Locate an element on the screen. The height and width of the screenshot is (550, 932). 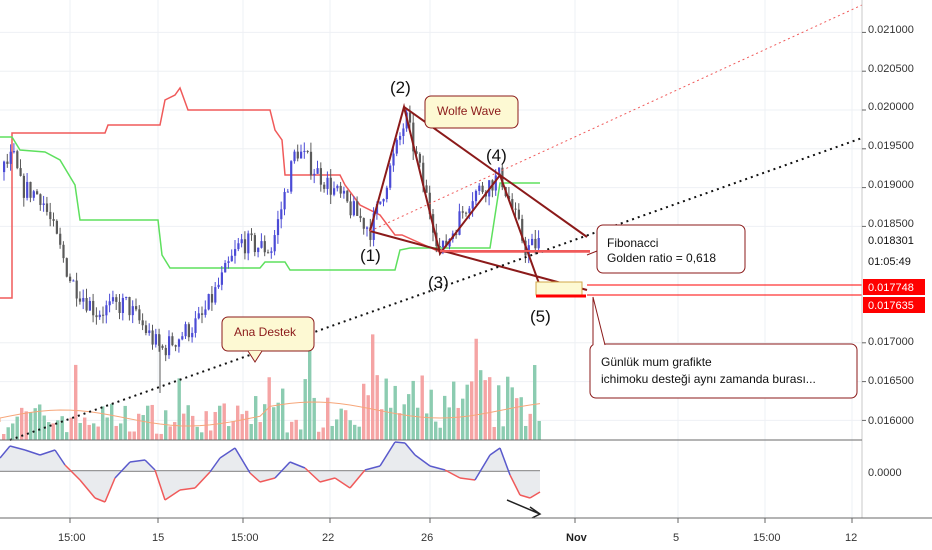
note-gunluk-pointer is located at coordinates (599, 321).